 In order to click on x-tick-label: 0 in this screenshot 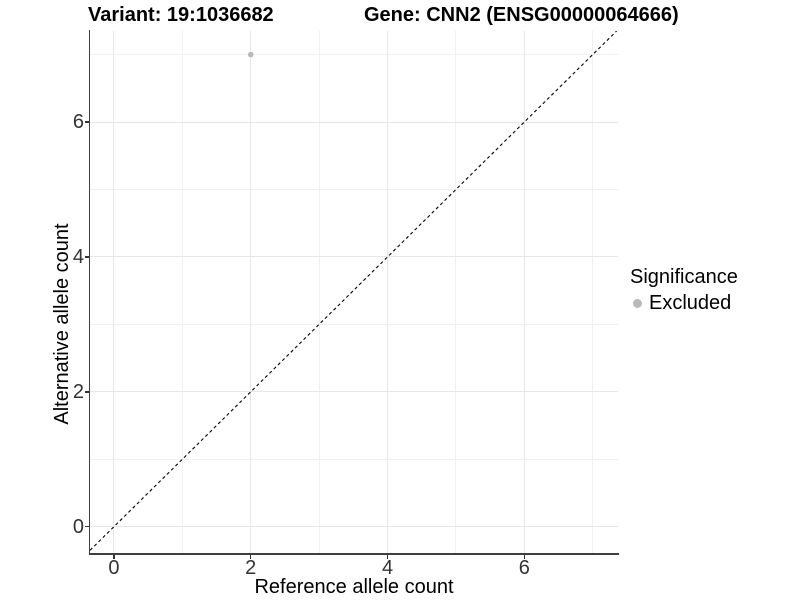, I will do `click(114, 568)`.